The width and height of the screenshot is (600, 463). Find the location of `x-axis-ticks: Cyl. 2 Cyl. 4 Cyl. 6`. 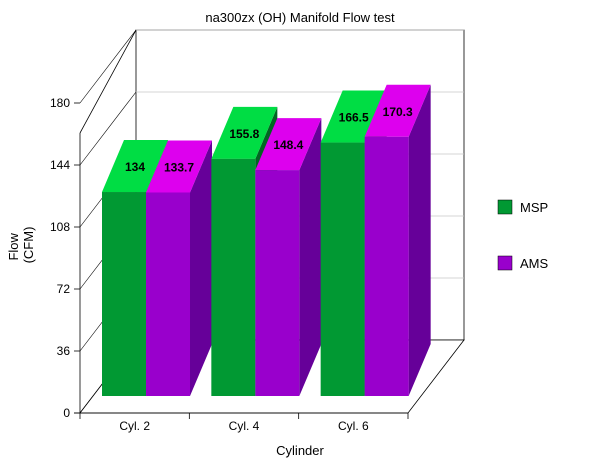

x-axis-ticks: Cyl. 2 Cyl. 4 Cyl. 6 is located at coordinates (244, 423).